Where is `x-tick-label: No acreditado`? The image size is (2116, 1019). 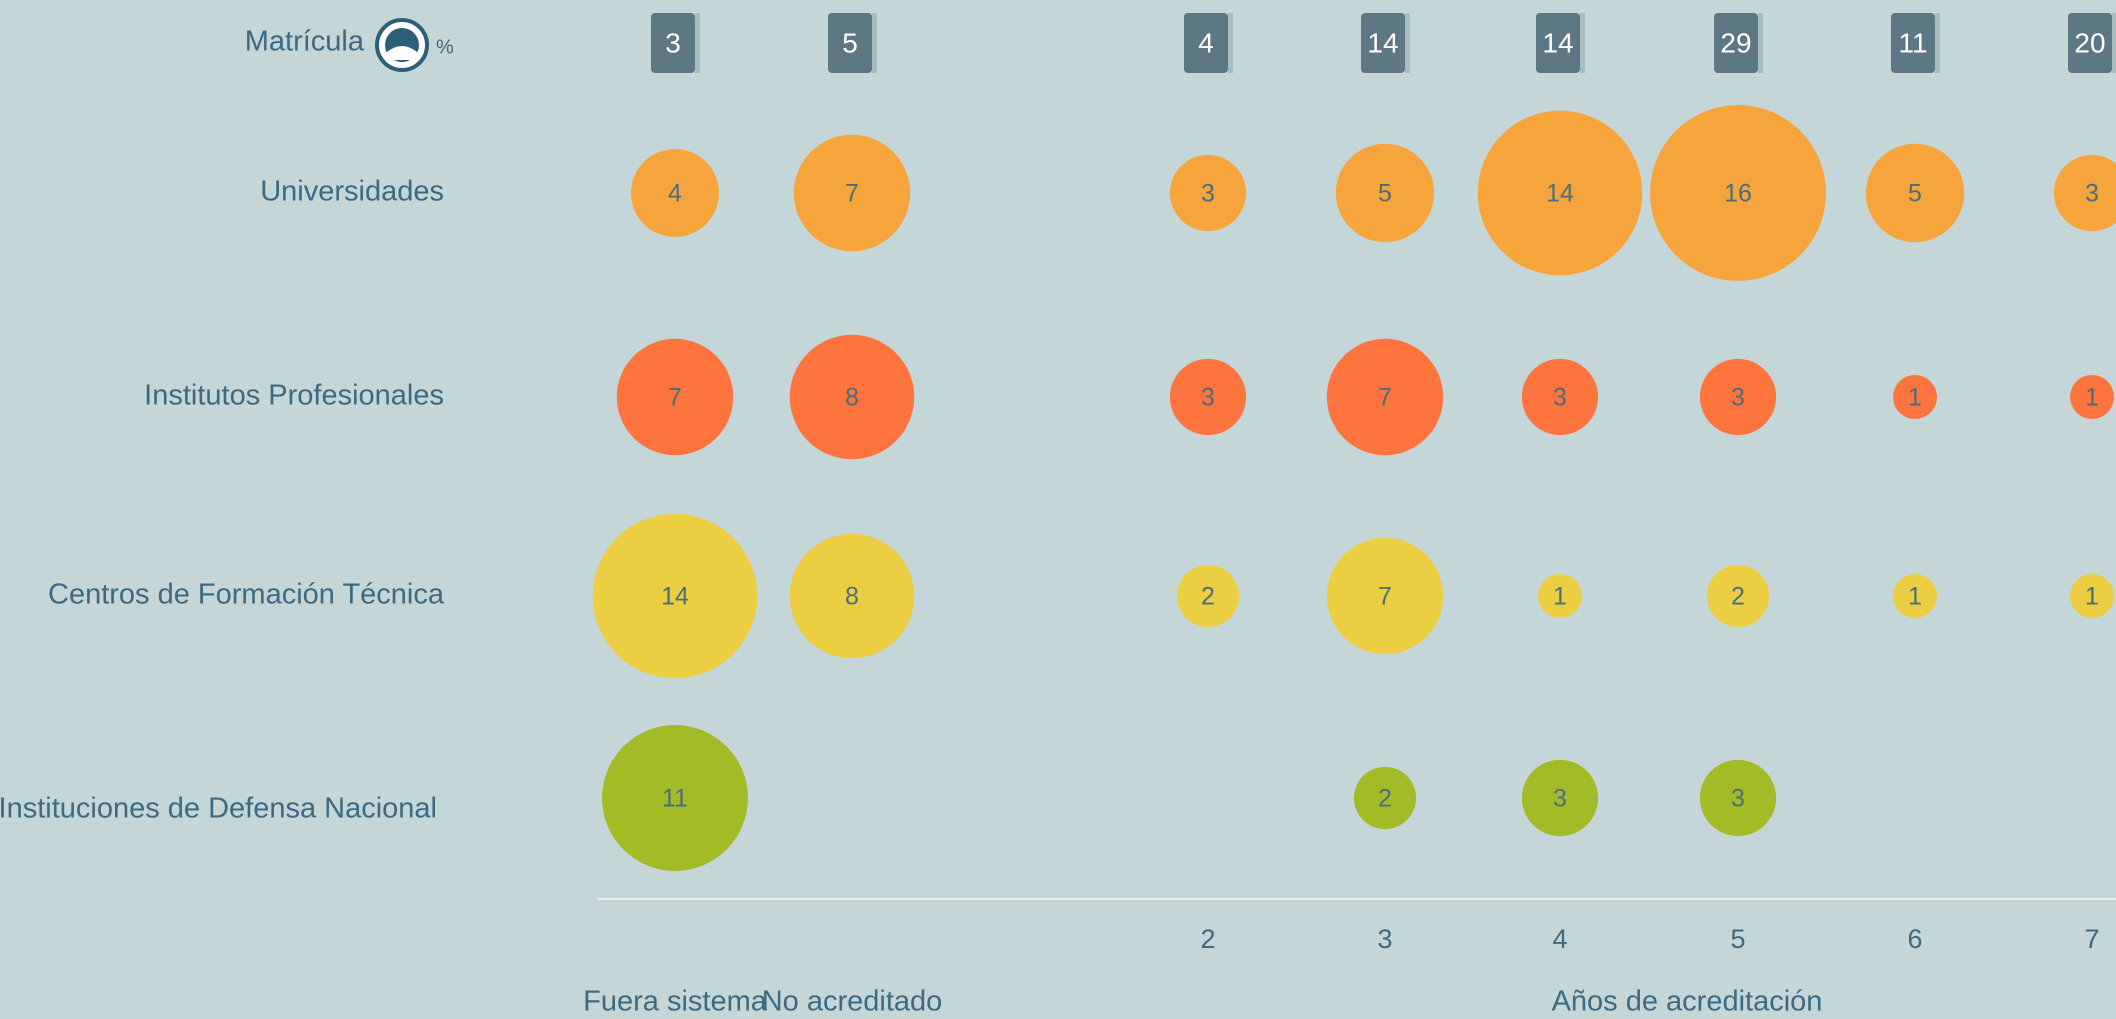 x-tick-label: No acreditado is located at coordinates (852, 1002).